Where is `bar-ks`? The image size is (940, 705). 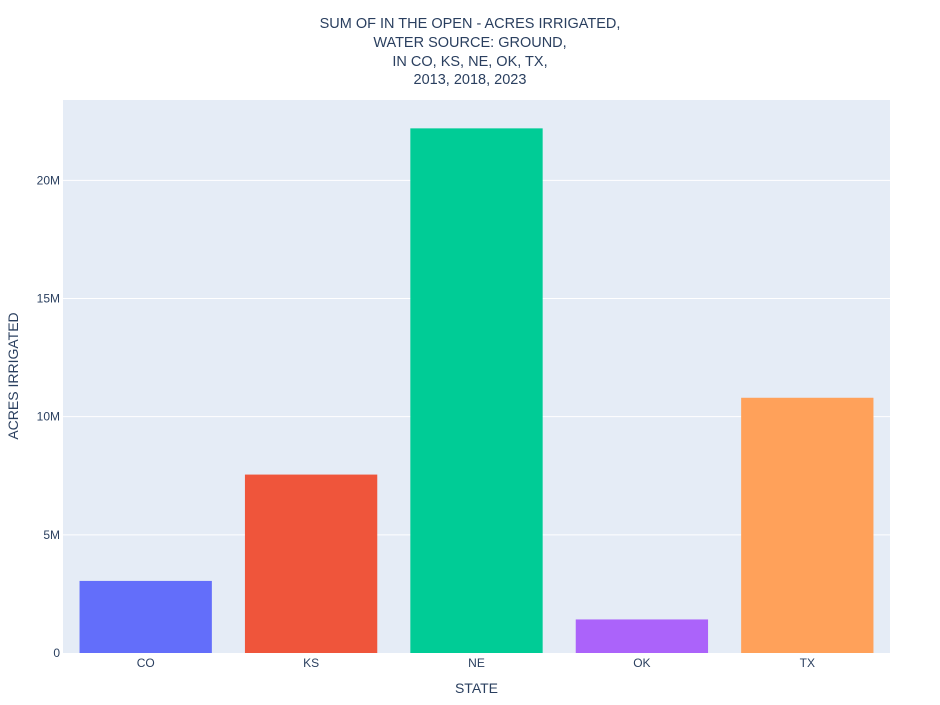
bar-ks is located at coordinates (311, 563).